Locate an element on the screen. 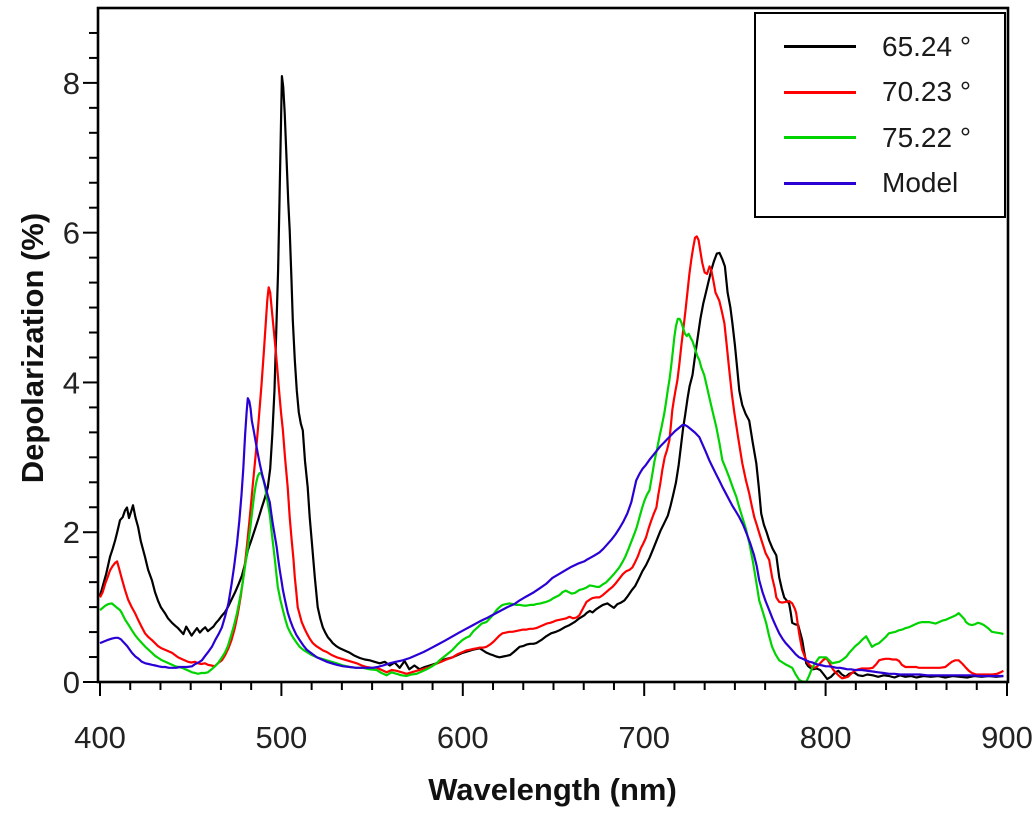  legend-row: 75.22 ° is located at coordinates (880, 138).